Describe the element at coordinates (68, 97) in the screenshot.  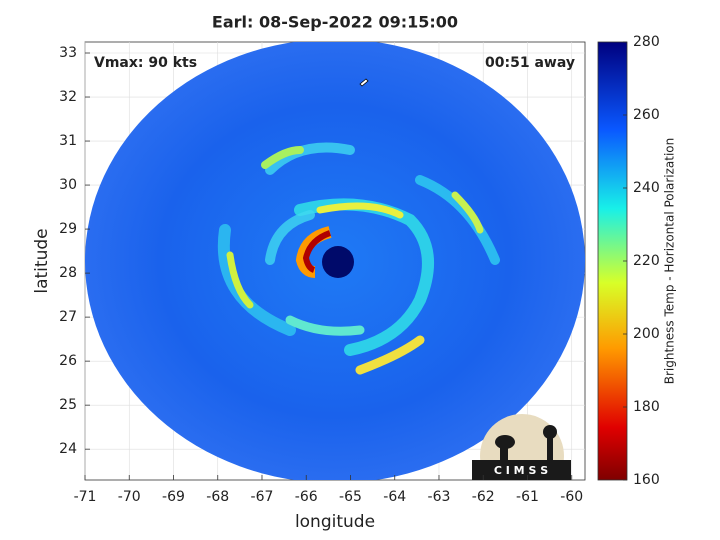
I see `y-tick-label: 32` at that location.